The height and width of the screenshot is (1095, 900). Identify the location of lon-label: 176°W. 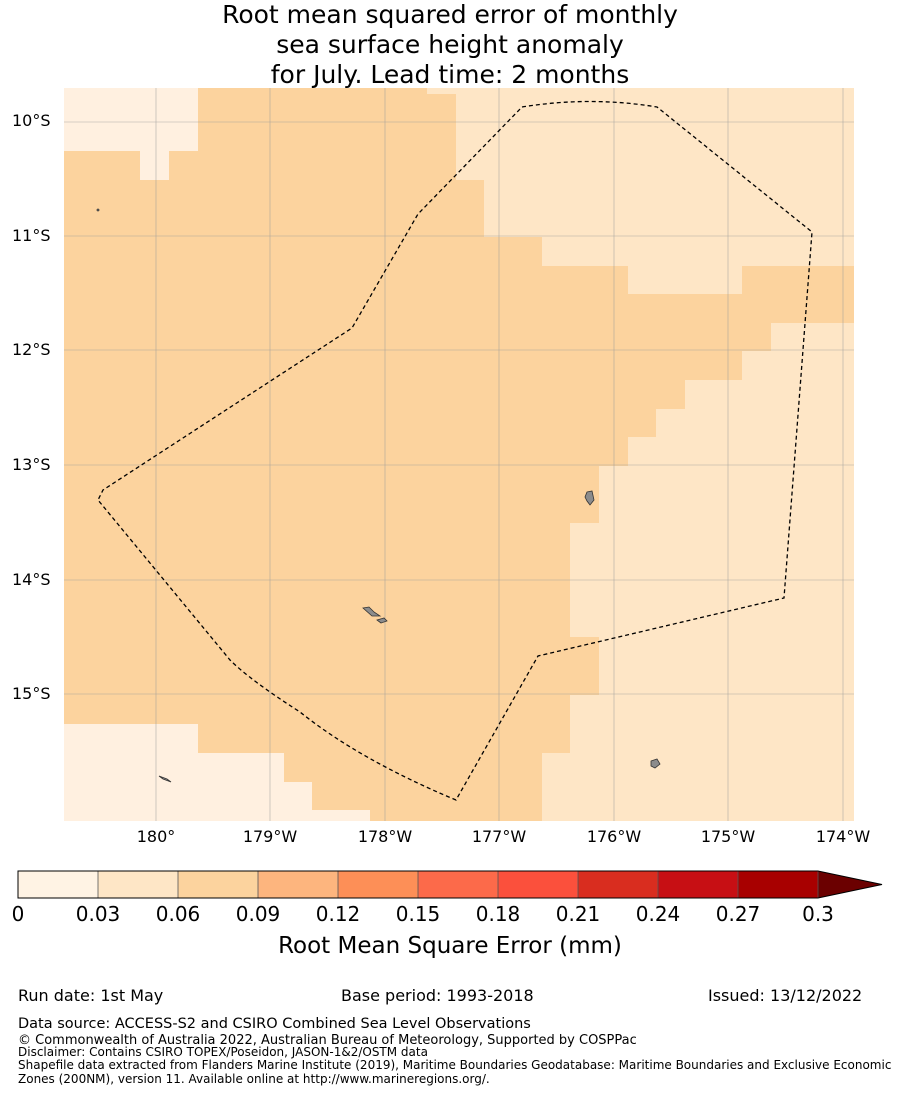
(614, 836).